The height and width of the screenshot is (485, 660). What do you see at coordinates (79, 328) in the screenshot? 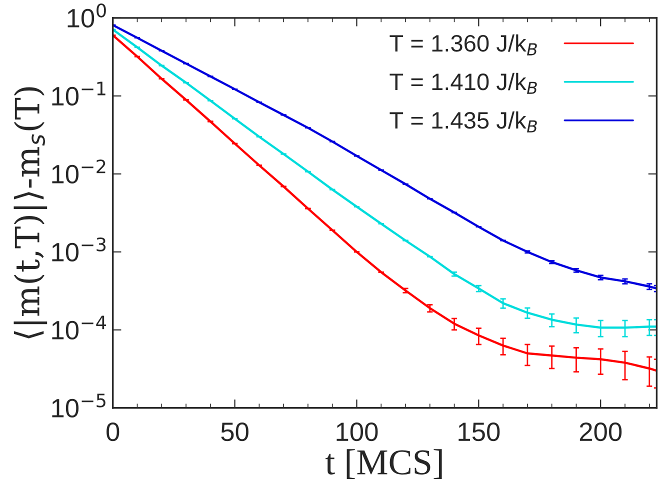
I see `y-tick-label: 10$^{−4}$` at bounding box center [79, 328].